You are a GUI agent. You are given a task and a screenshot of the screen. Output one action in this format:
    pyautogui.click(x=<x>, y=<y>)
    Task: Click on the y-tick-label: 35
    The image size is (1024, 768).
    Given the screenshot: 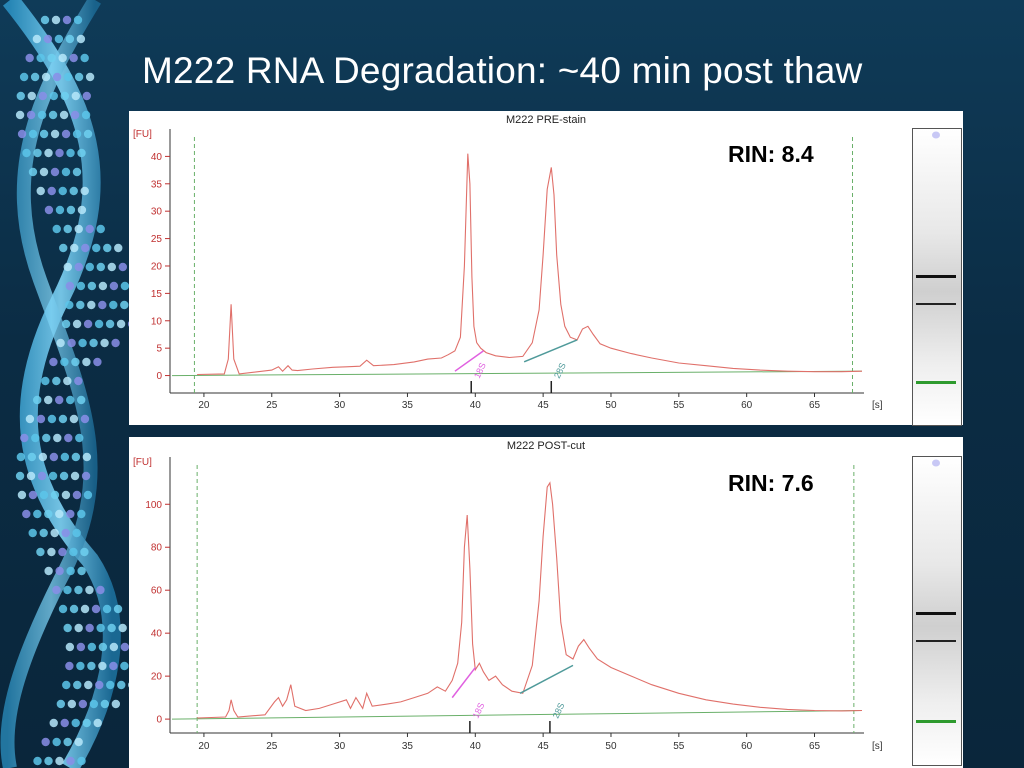 What is the action you would take?
    pyautogui.click(x=157, y=184)
    